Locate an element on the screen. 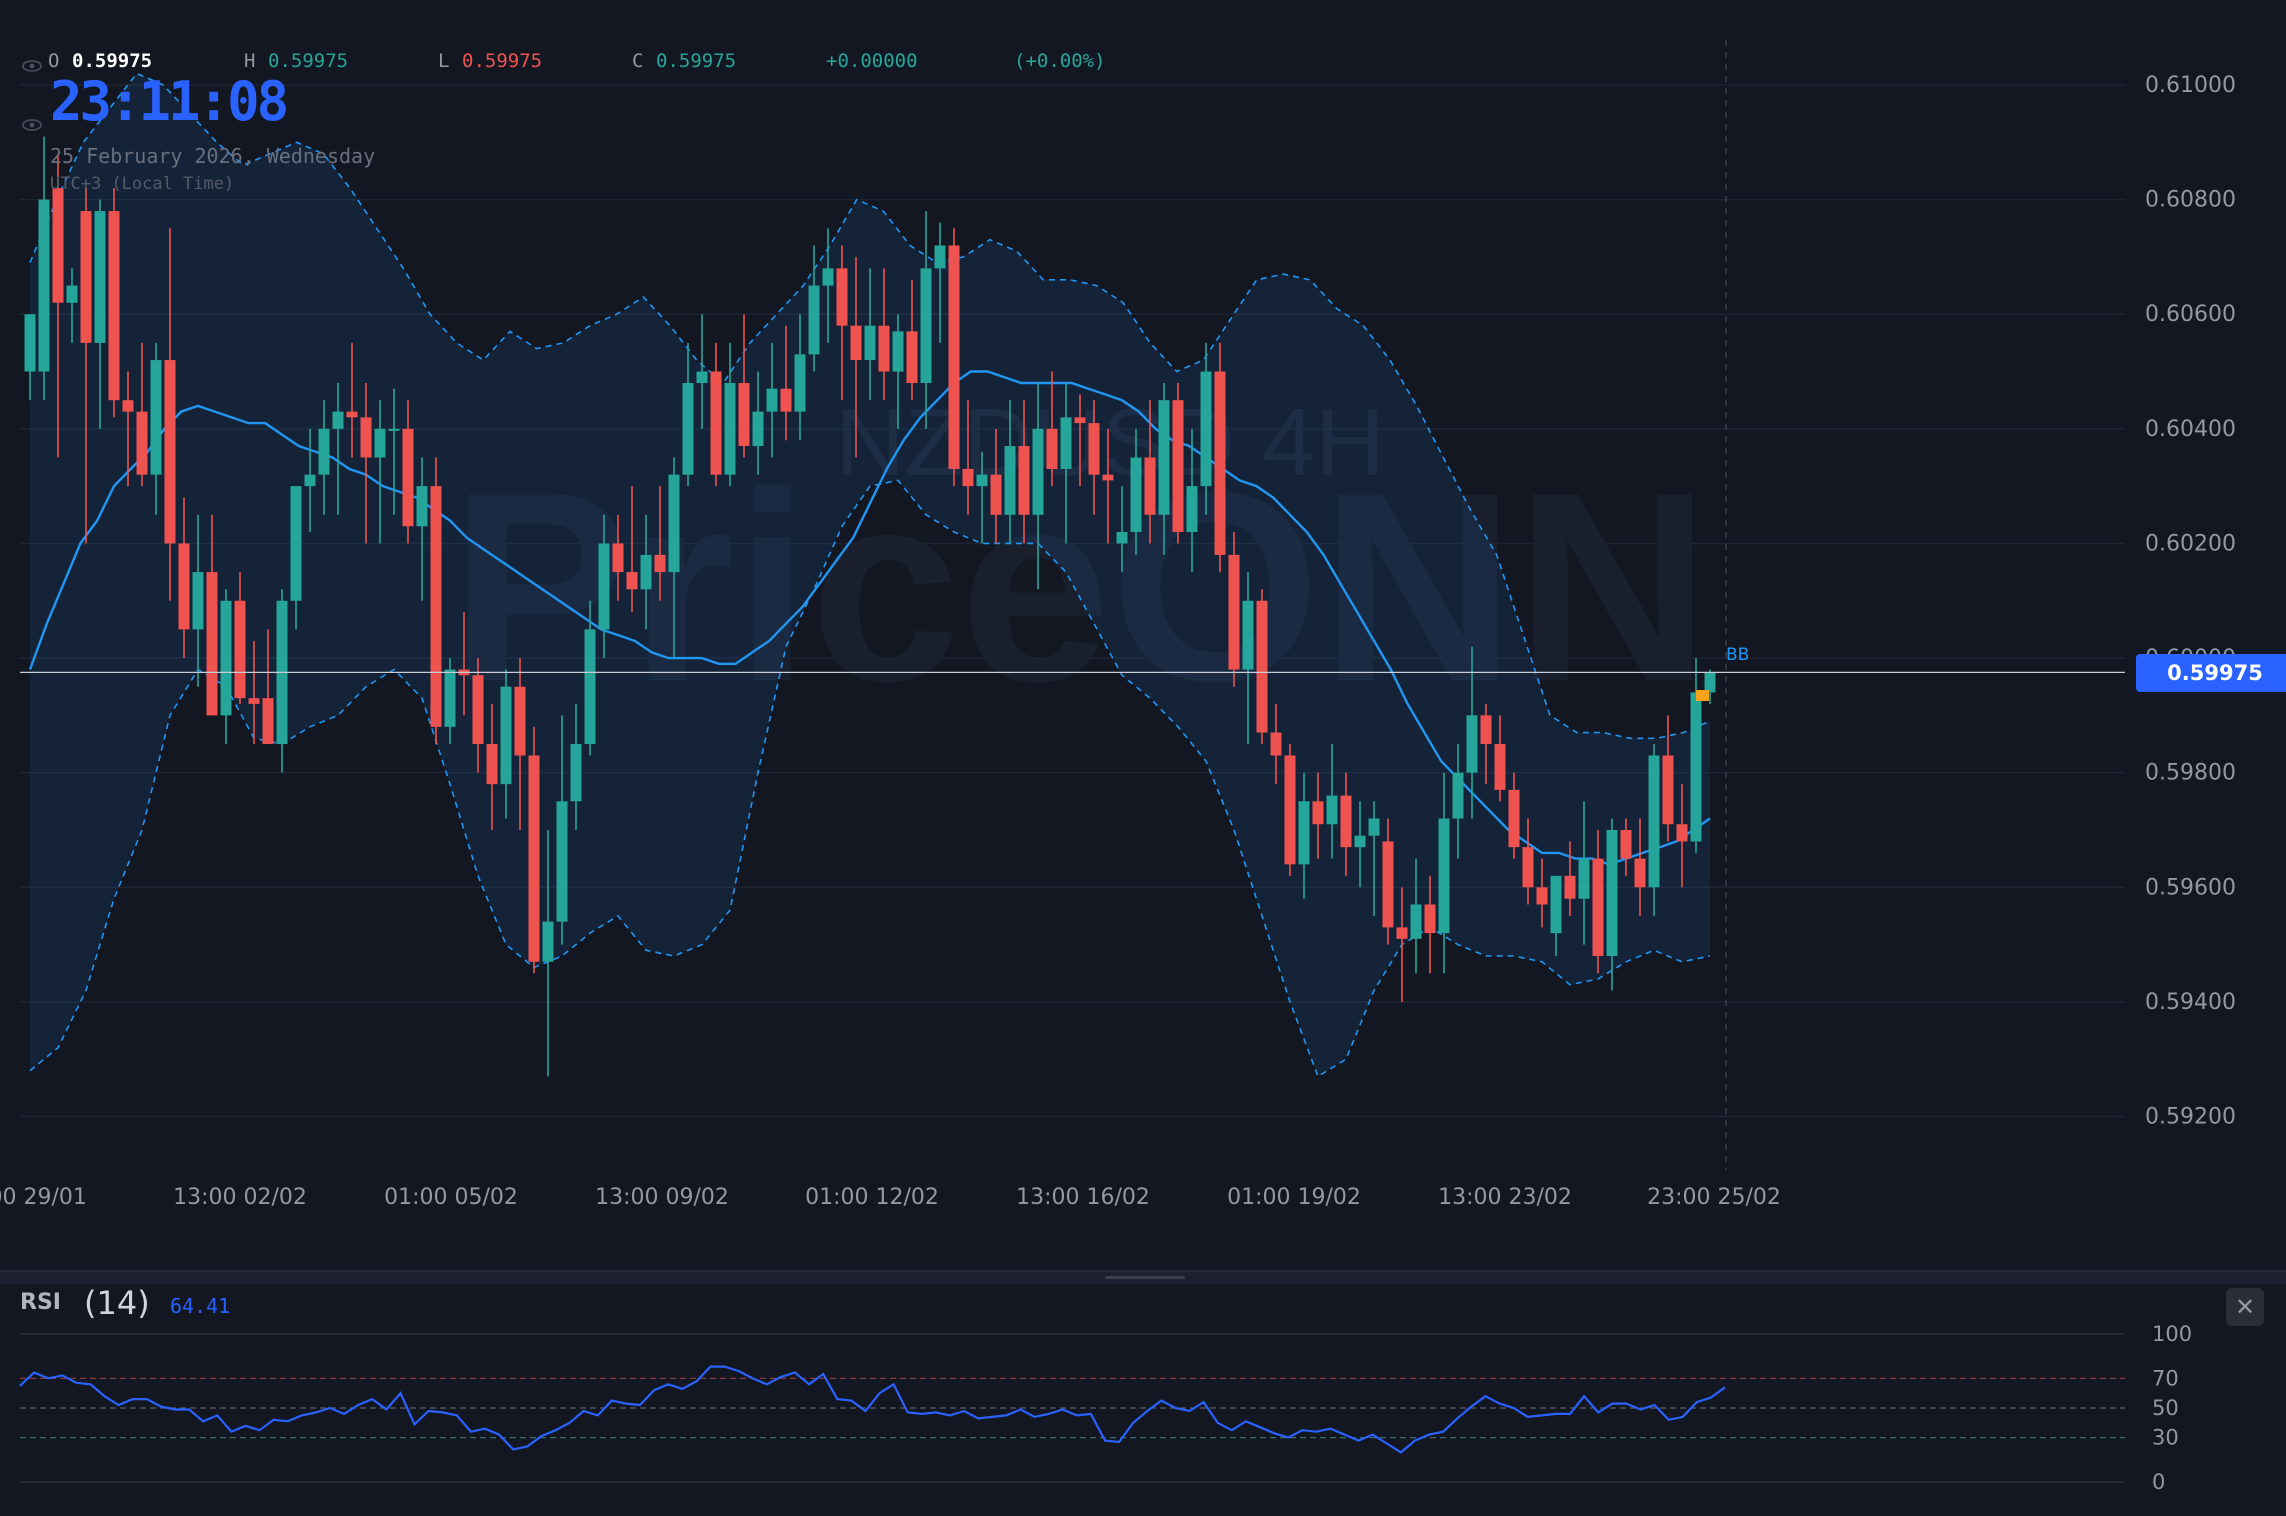  price-tick-label: 0.59400 is located at coordinates (2190, 1002).